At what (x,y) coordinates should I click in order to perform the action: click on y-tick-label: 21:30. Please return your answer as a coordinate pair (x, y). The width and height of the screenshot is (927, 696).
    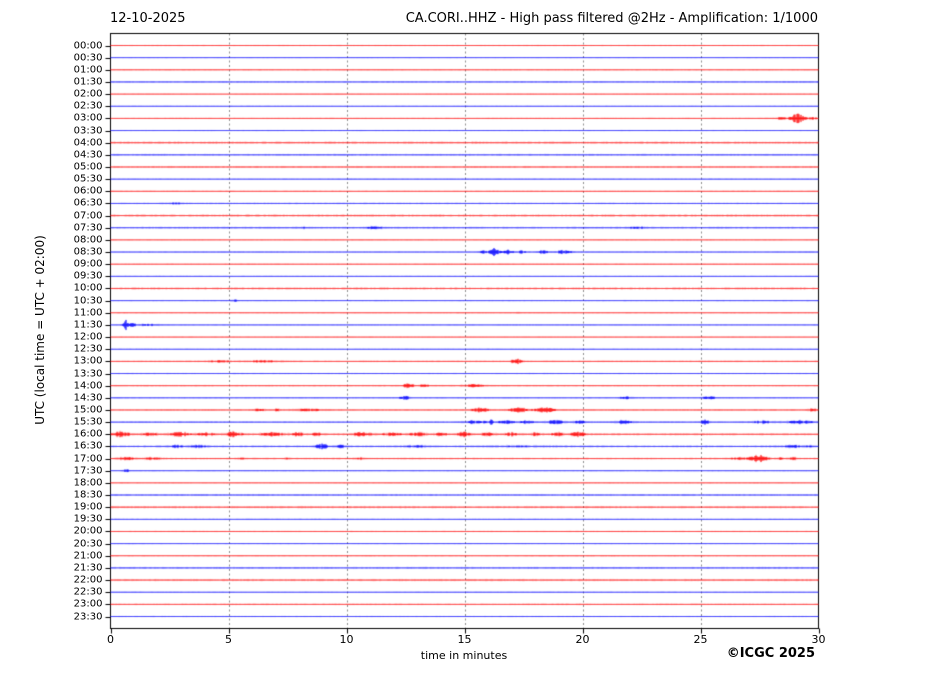
    Looking at the image, I should click on (88, 568).